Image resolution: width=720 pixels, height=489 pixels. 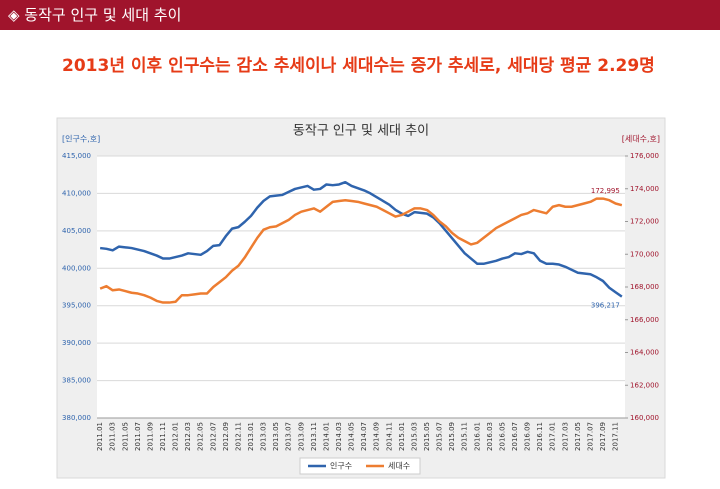 What do you see at coordinates (238, 436) in the screenshot?
I see `x-tick-label: 2012.11` at bounding box center [238, 436].